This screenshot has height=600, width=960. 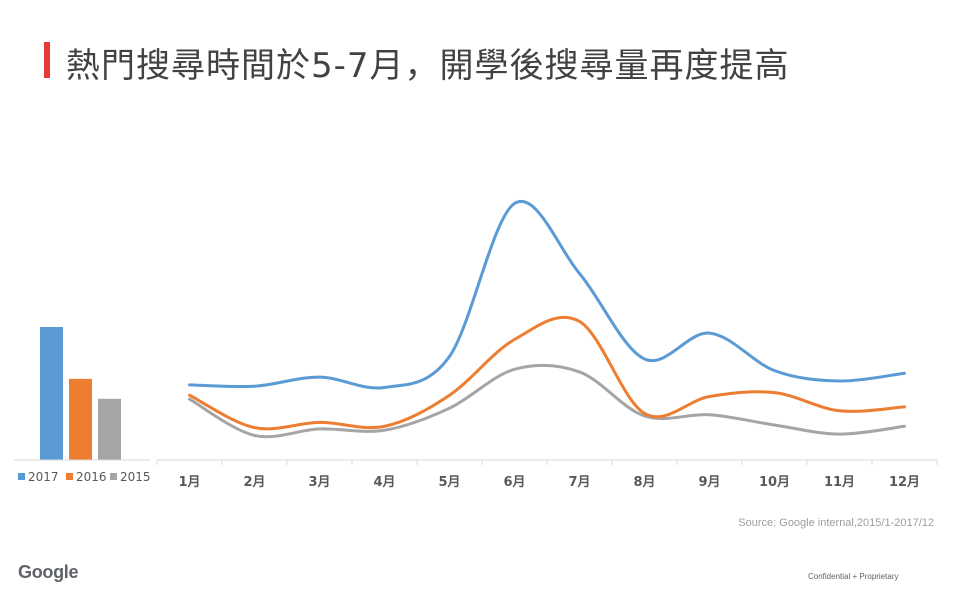 What do you see at coordinates (836, 523) in the screenshot?
I see `source-note: Source: Google internal,2015/1-2017/12` at bounding box center [836, 523].